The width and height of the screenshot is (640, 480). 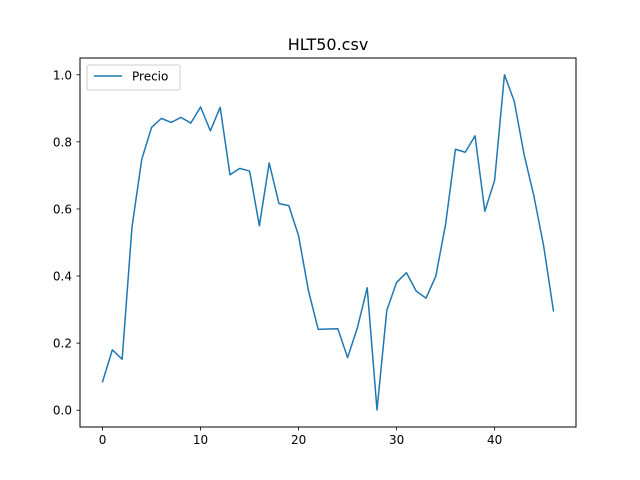 I want to click on y-tick-label: 0.0, so click(x=62, y=411).